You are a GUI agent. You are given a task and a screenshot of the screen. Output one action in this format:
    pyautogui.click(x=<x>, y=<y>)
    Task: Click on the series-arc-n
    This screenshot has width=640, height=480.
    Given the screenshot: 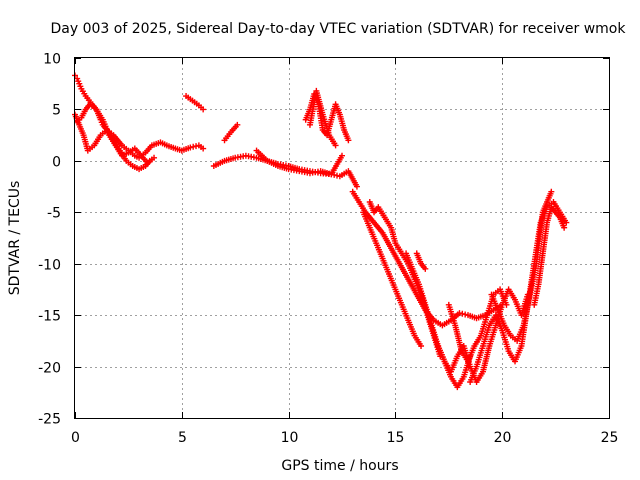 What is the action you would take?
    pyautogui.click(x=421, y=261)
    